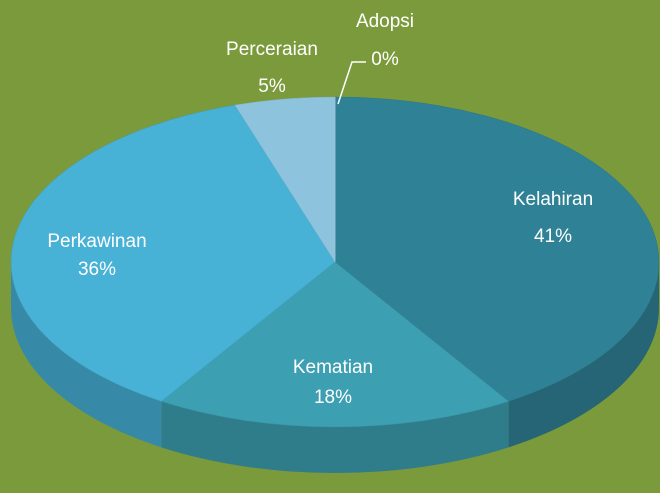  Describe the element at coordinates (385, 21) in the screenshot. I see `slice-label: Adopsi` at that location.